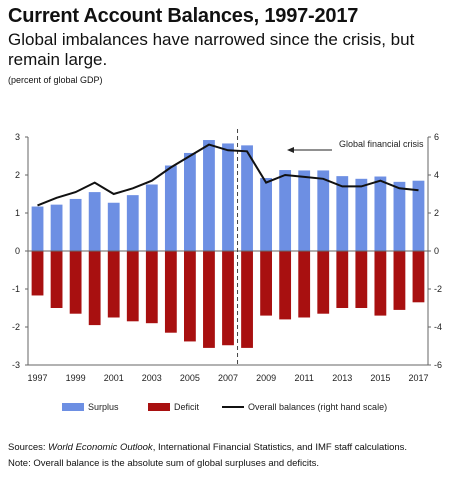  I want to click on x-tick-label: 1997, so click(38, 378).